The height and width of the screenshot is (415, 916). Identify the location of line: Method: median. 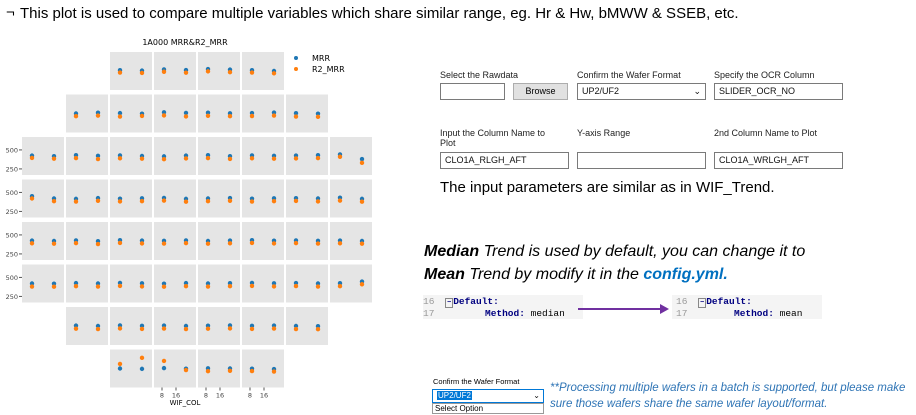
(525, 313).